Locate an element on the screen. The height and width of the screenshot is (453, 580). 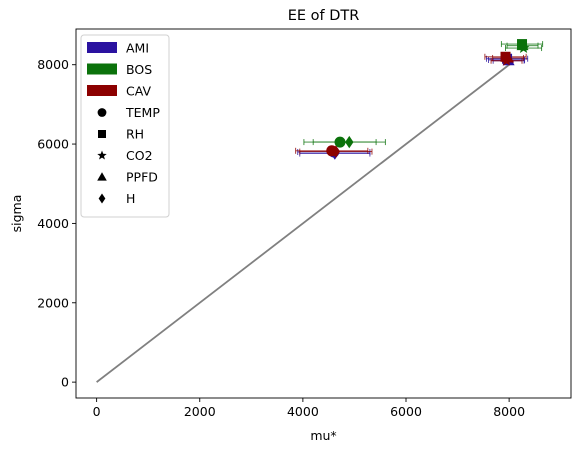
legend-label-ami: AMI is located at coordinates (137, 48).